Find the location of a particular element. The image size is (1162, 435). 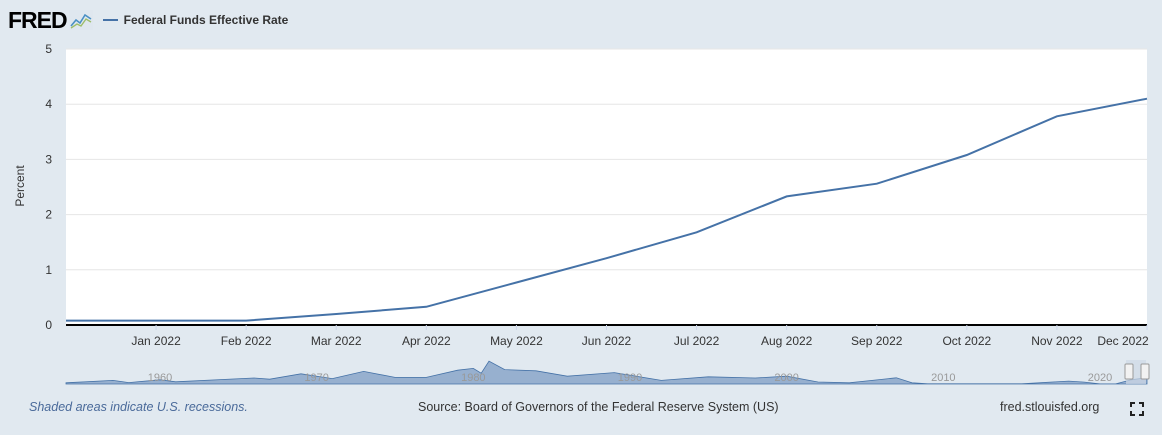

range-navigator: 1960 1970 1980 1990 2000 2010 2020 is located at coordinates (607, 372).